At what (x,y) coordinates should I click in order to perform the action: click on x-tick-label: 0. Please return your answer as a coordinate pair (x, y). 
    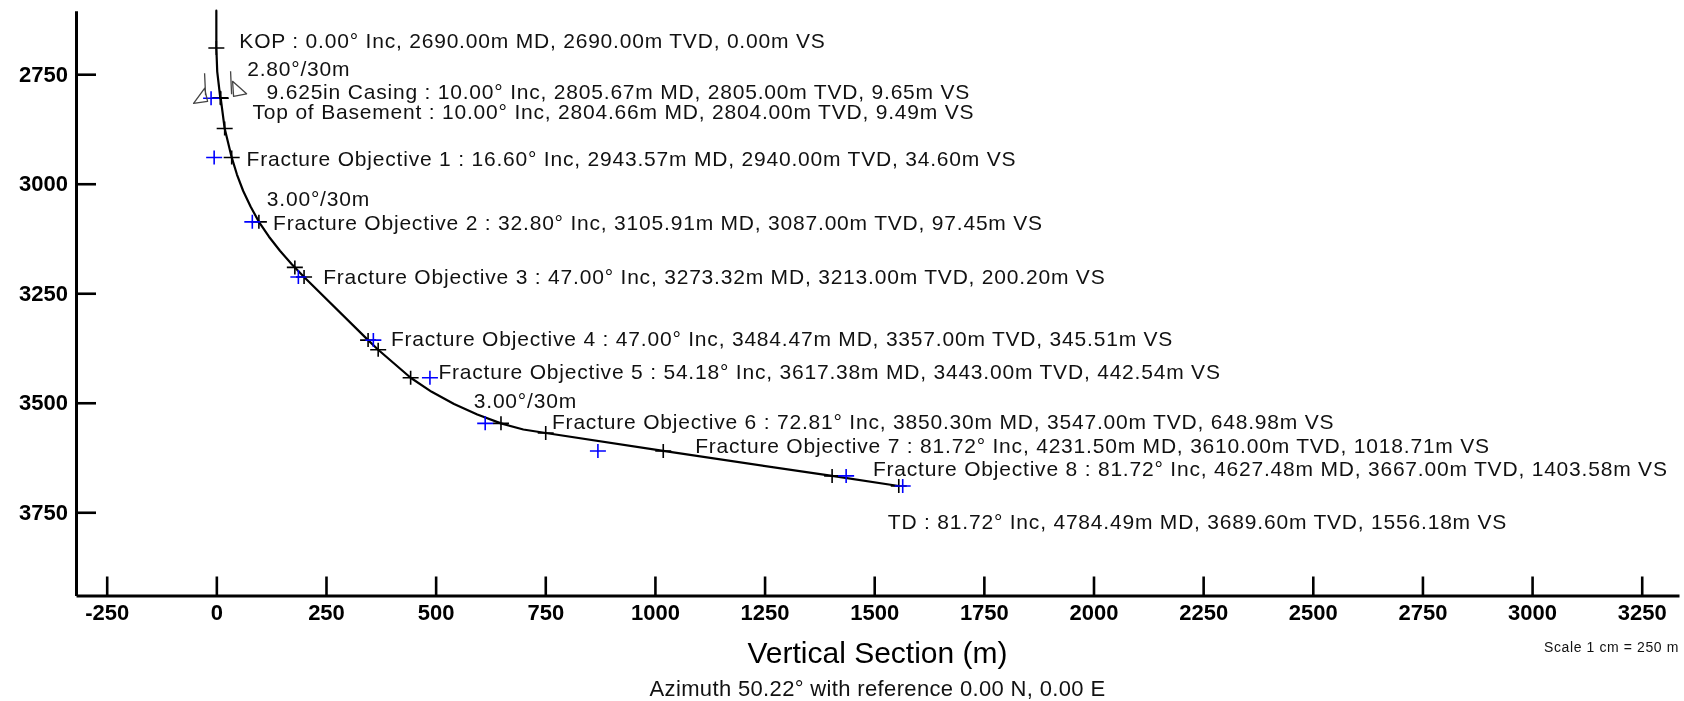
    Looking at the image, I should click on (216, 613).